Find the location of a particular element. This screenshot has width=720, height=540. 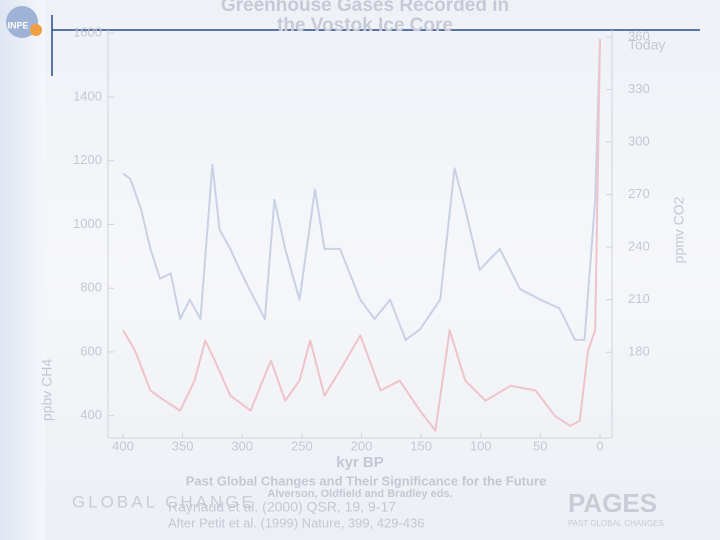

x-tick-label: 200 is located at coordinates (362, 445).